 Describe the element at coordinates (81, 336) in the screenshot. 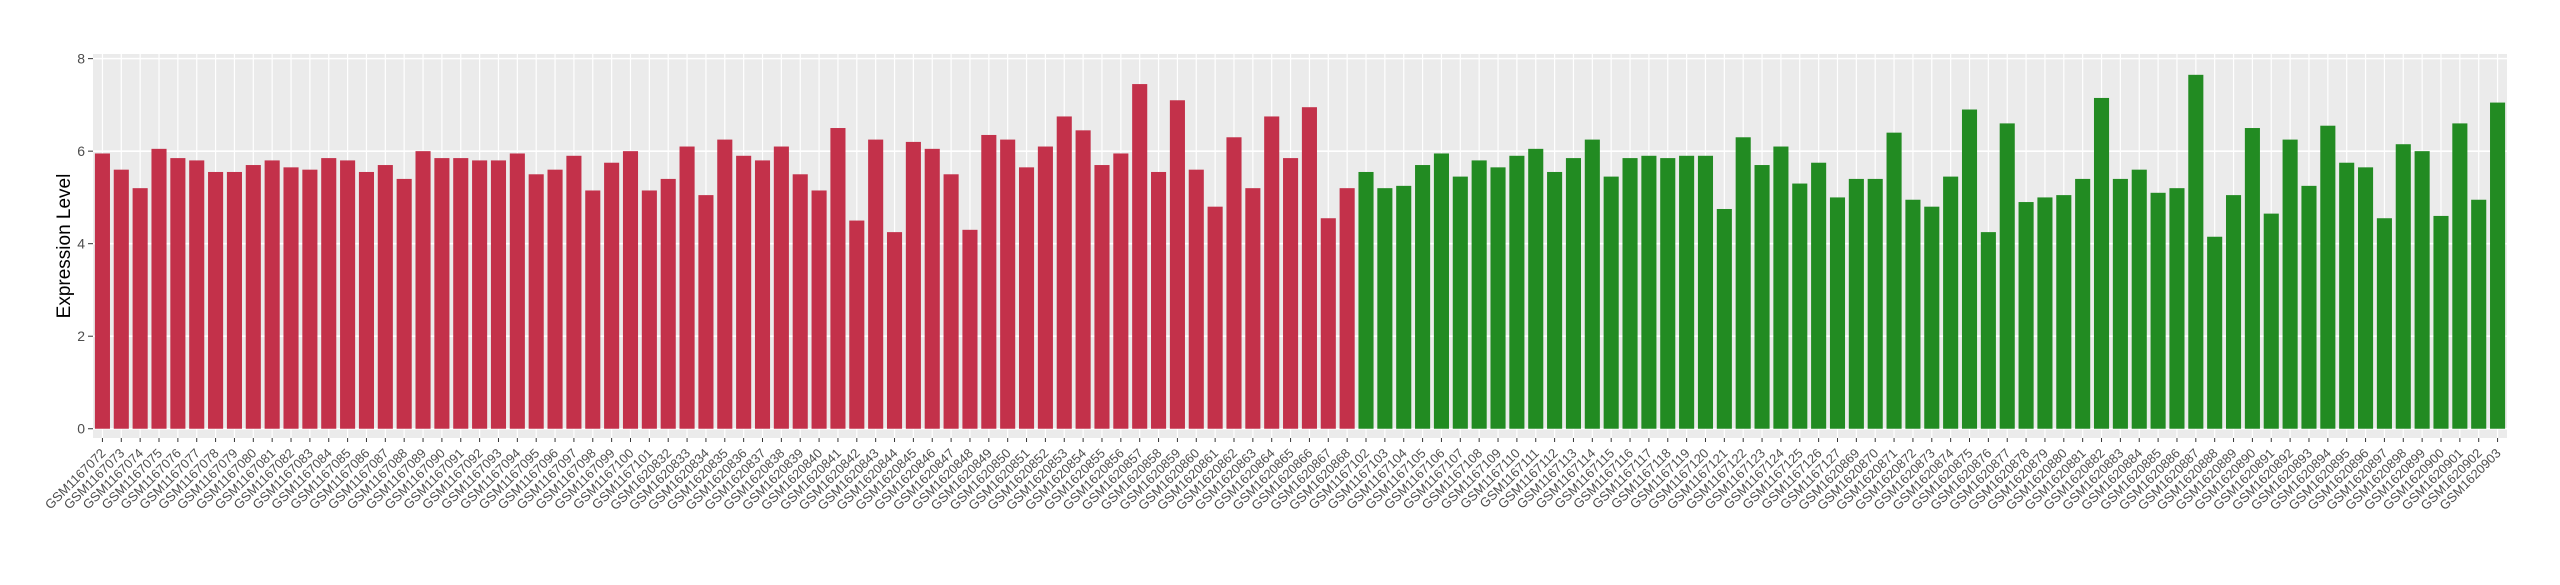

I see `y-tick-label: 2` at that location.